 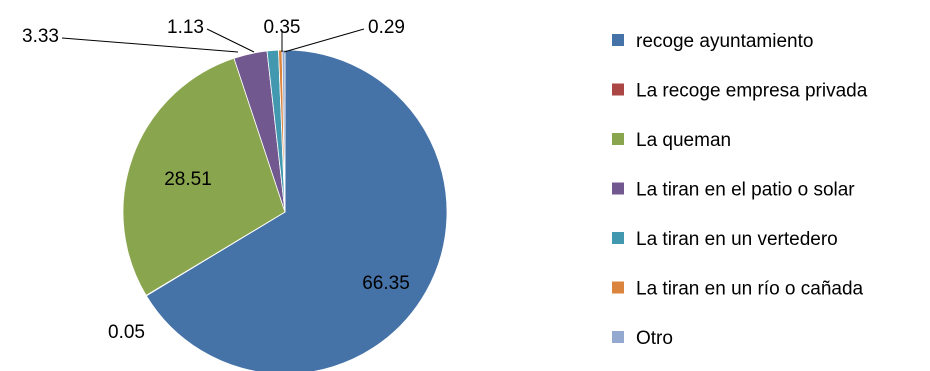 What do you see at coordinates (386, 283) in the screenshot?
I see `data-label: 66.35` at bounding box center [386, 283].